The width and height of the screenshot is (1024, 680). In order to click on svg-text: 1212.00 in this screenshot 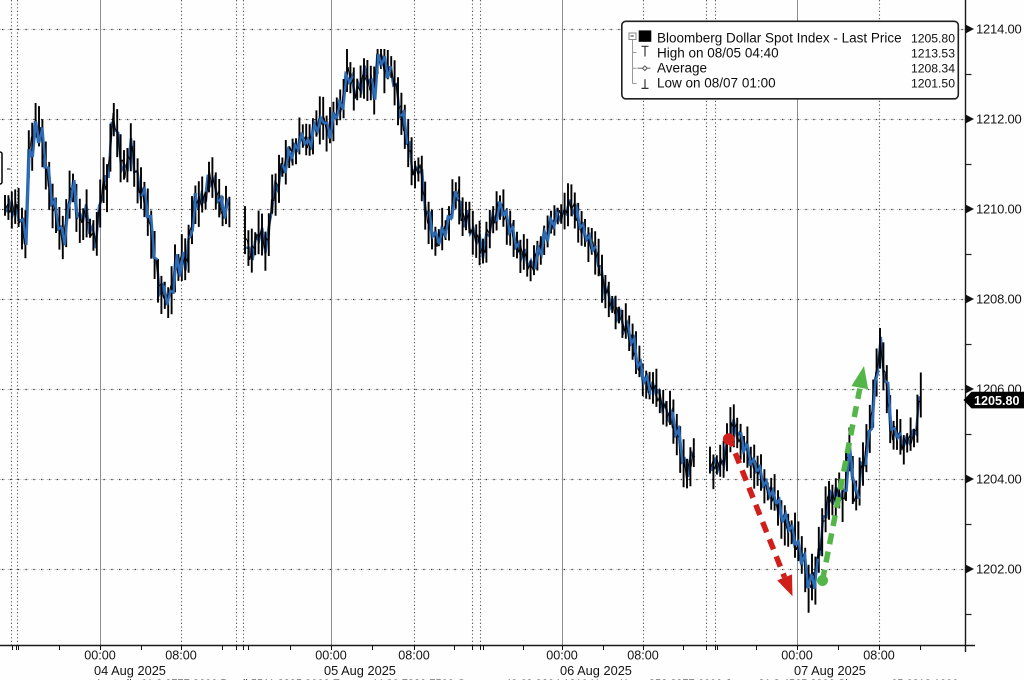, I will do `click(999, 119)`.